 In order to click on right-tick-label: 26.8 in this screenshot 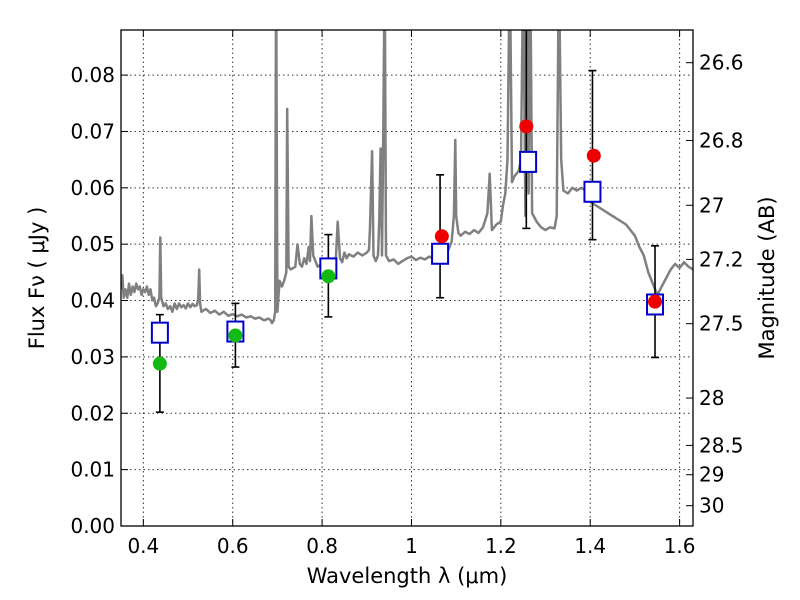, I will do `click(721, 140)`.